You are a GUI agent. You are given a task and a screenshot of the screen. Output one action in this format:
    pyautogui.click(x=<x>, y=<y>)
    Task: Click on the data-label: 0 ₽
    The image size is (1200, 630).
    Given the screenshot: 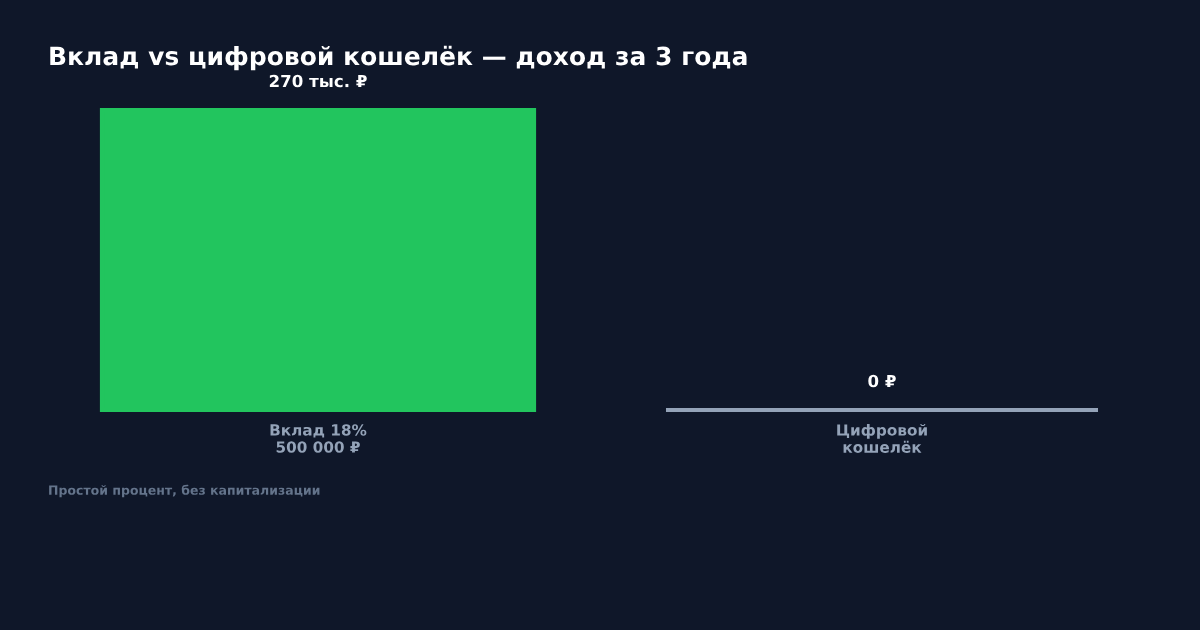 What is the action you would take?
    pyautogui.click(x=882, y=381)
    